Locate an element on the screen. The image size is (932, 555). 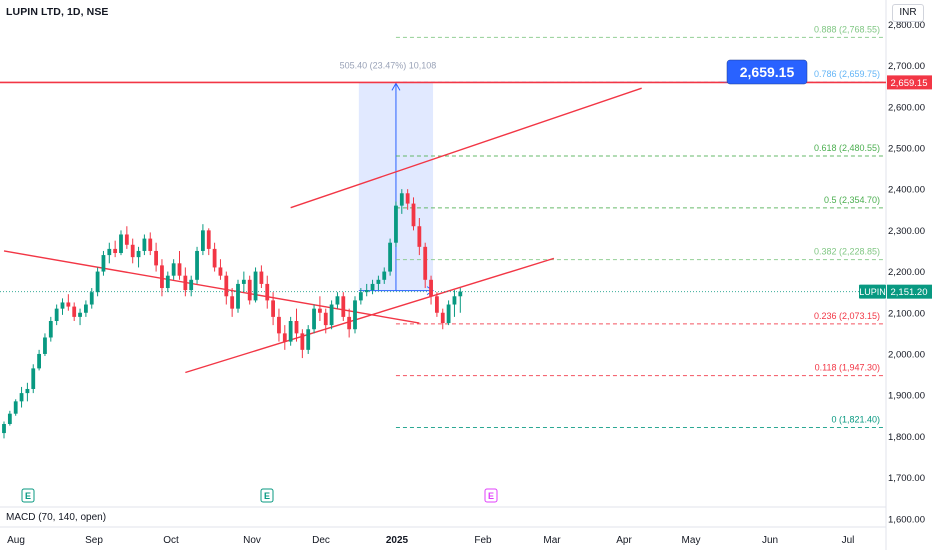
descending-trendline is located at coordinates (211, 287).